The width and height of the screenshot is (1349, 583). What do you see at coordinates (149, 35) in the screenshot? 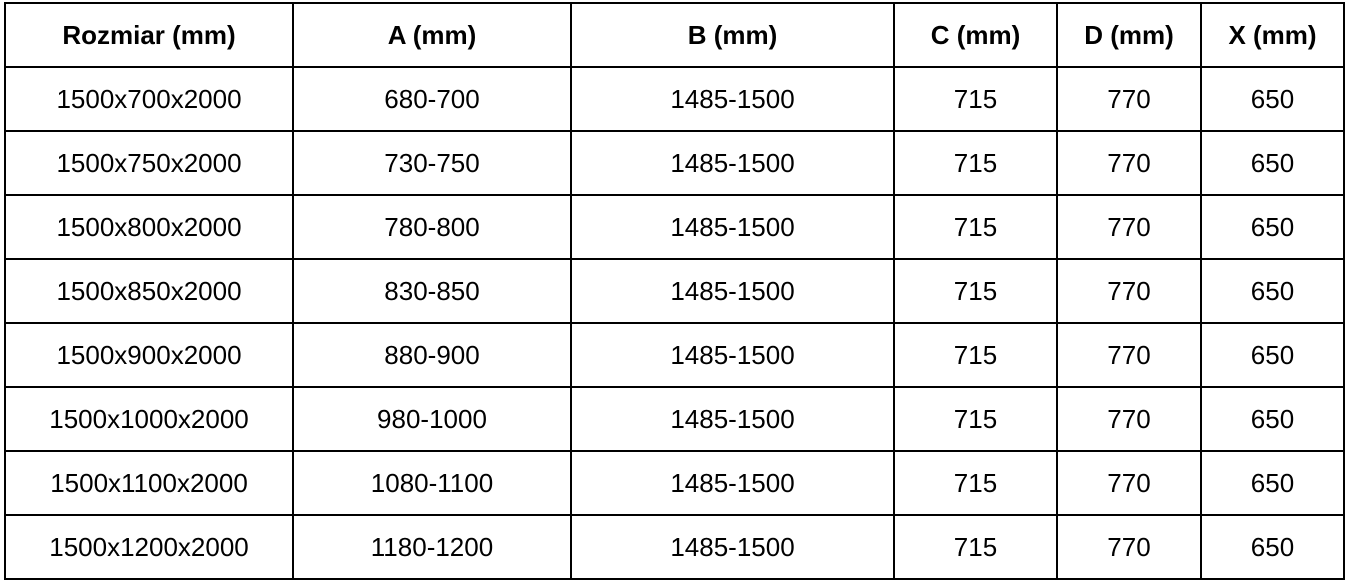
I see `column-header: Rozmiar (mm)` at bounding box center [149, 35].